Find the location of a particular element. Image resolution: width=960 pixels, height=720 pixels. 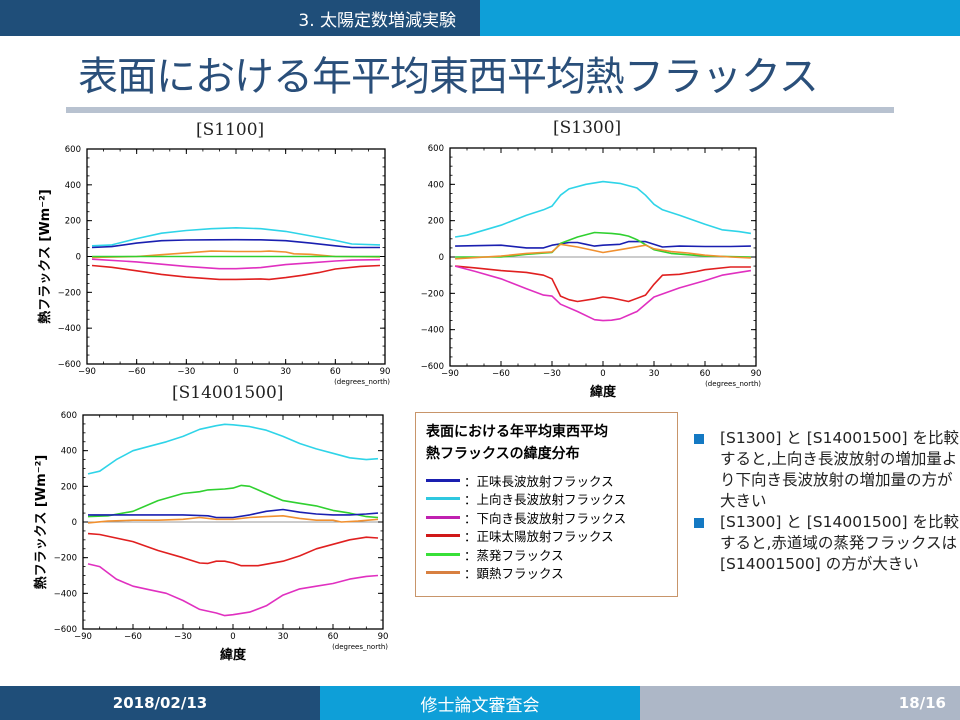

footer-event: 修士論文審査会 is located at coordinates (480, 703).